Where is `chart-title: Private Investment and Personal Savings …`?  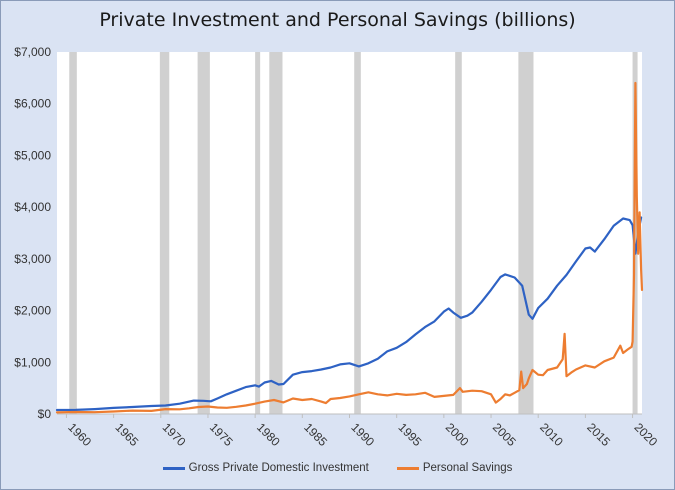 chart-title: Private Investment and Personal Savings … is located at coordinates (337, 20).